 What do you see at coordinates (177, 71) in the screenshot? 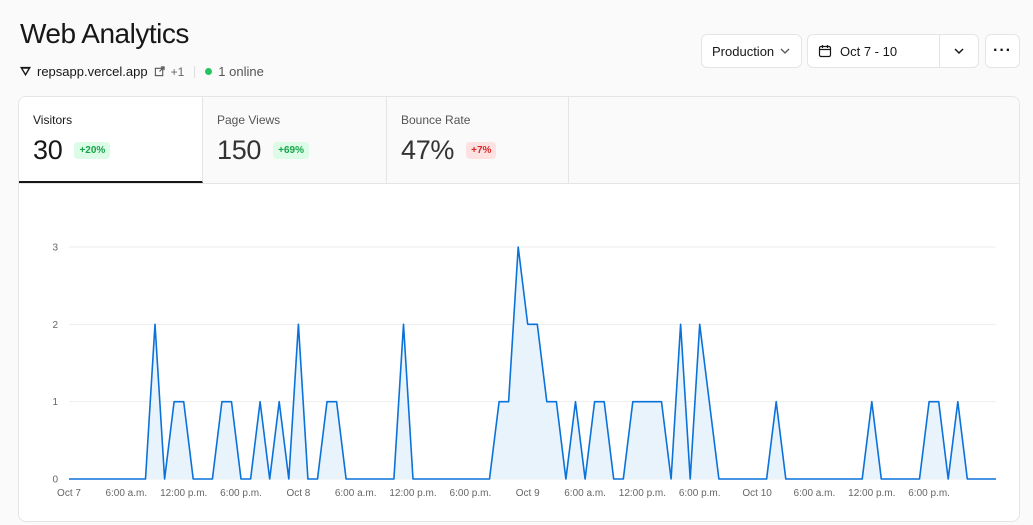
I see `extra-domains-count: +1` at bounding box center [177, 71].